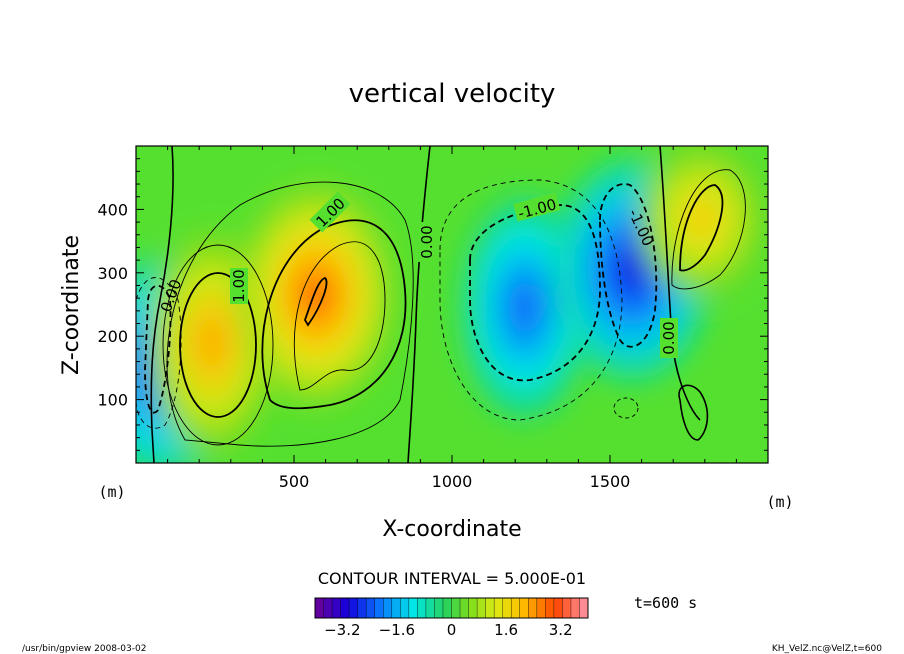  I want to click on colorbar, so click(451, 608).